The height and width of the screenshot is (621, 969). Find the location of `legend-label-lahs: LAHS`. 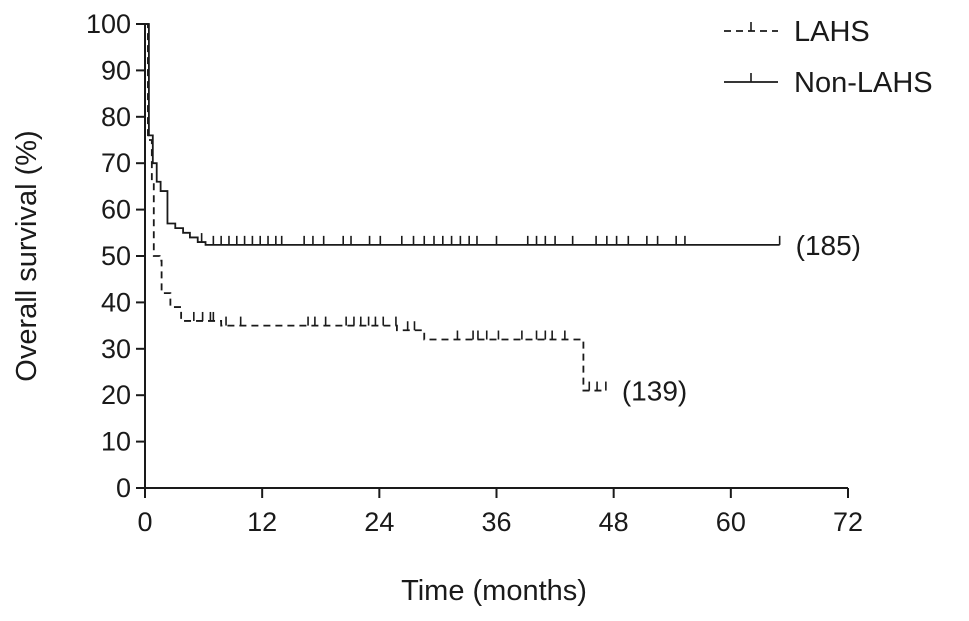

legend-label-lahs: LAHS is located at coordinates (832, 32).